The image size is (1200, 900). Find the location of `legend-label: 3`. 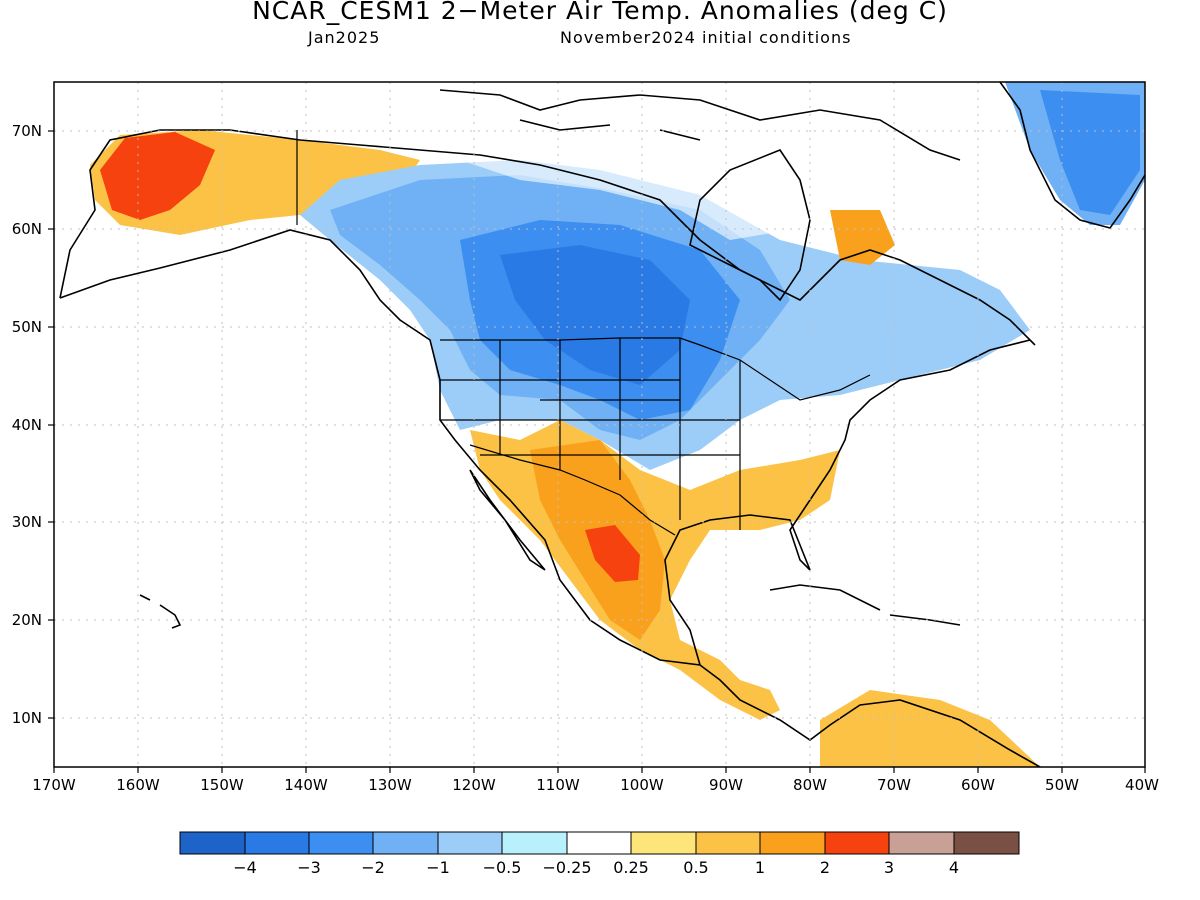

legend-label: 3 is located at coordinates (889, 867).